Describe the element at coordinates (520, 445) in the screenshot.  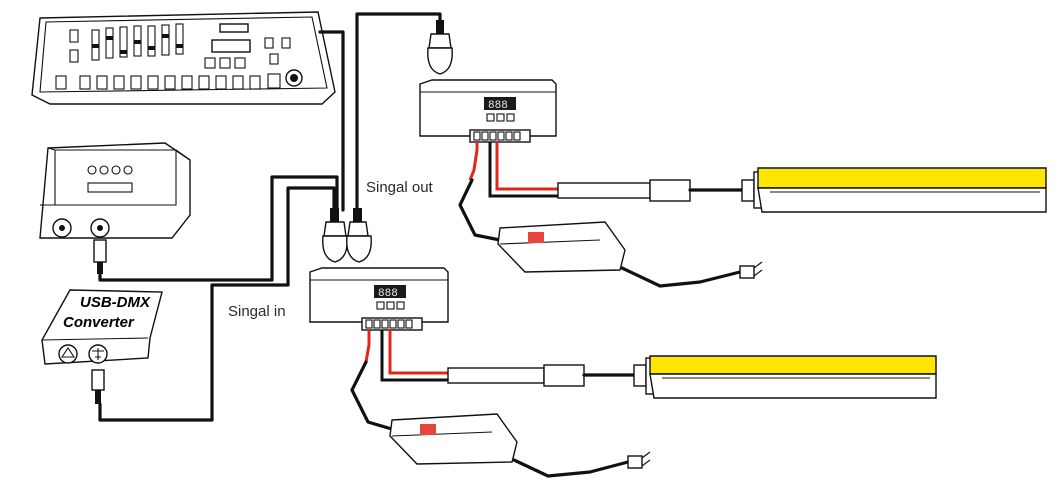
I see `bottom-led-driver` at that location.